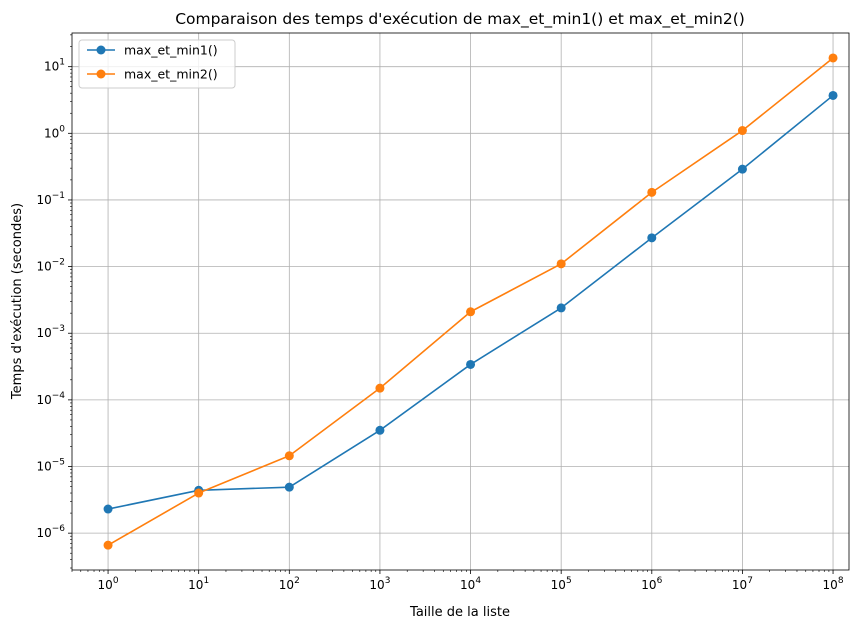  What do you see at coordinates (50, 332) in the screenshot?
I see `y-tick-label: 10⁻³` at bounding box center [50, 332].